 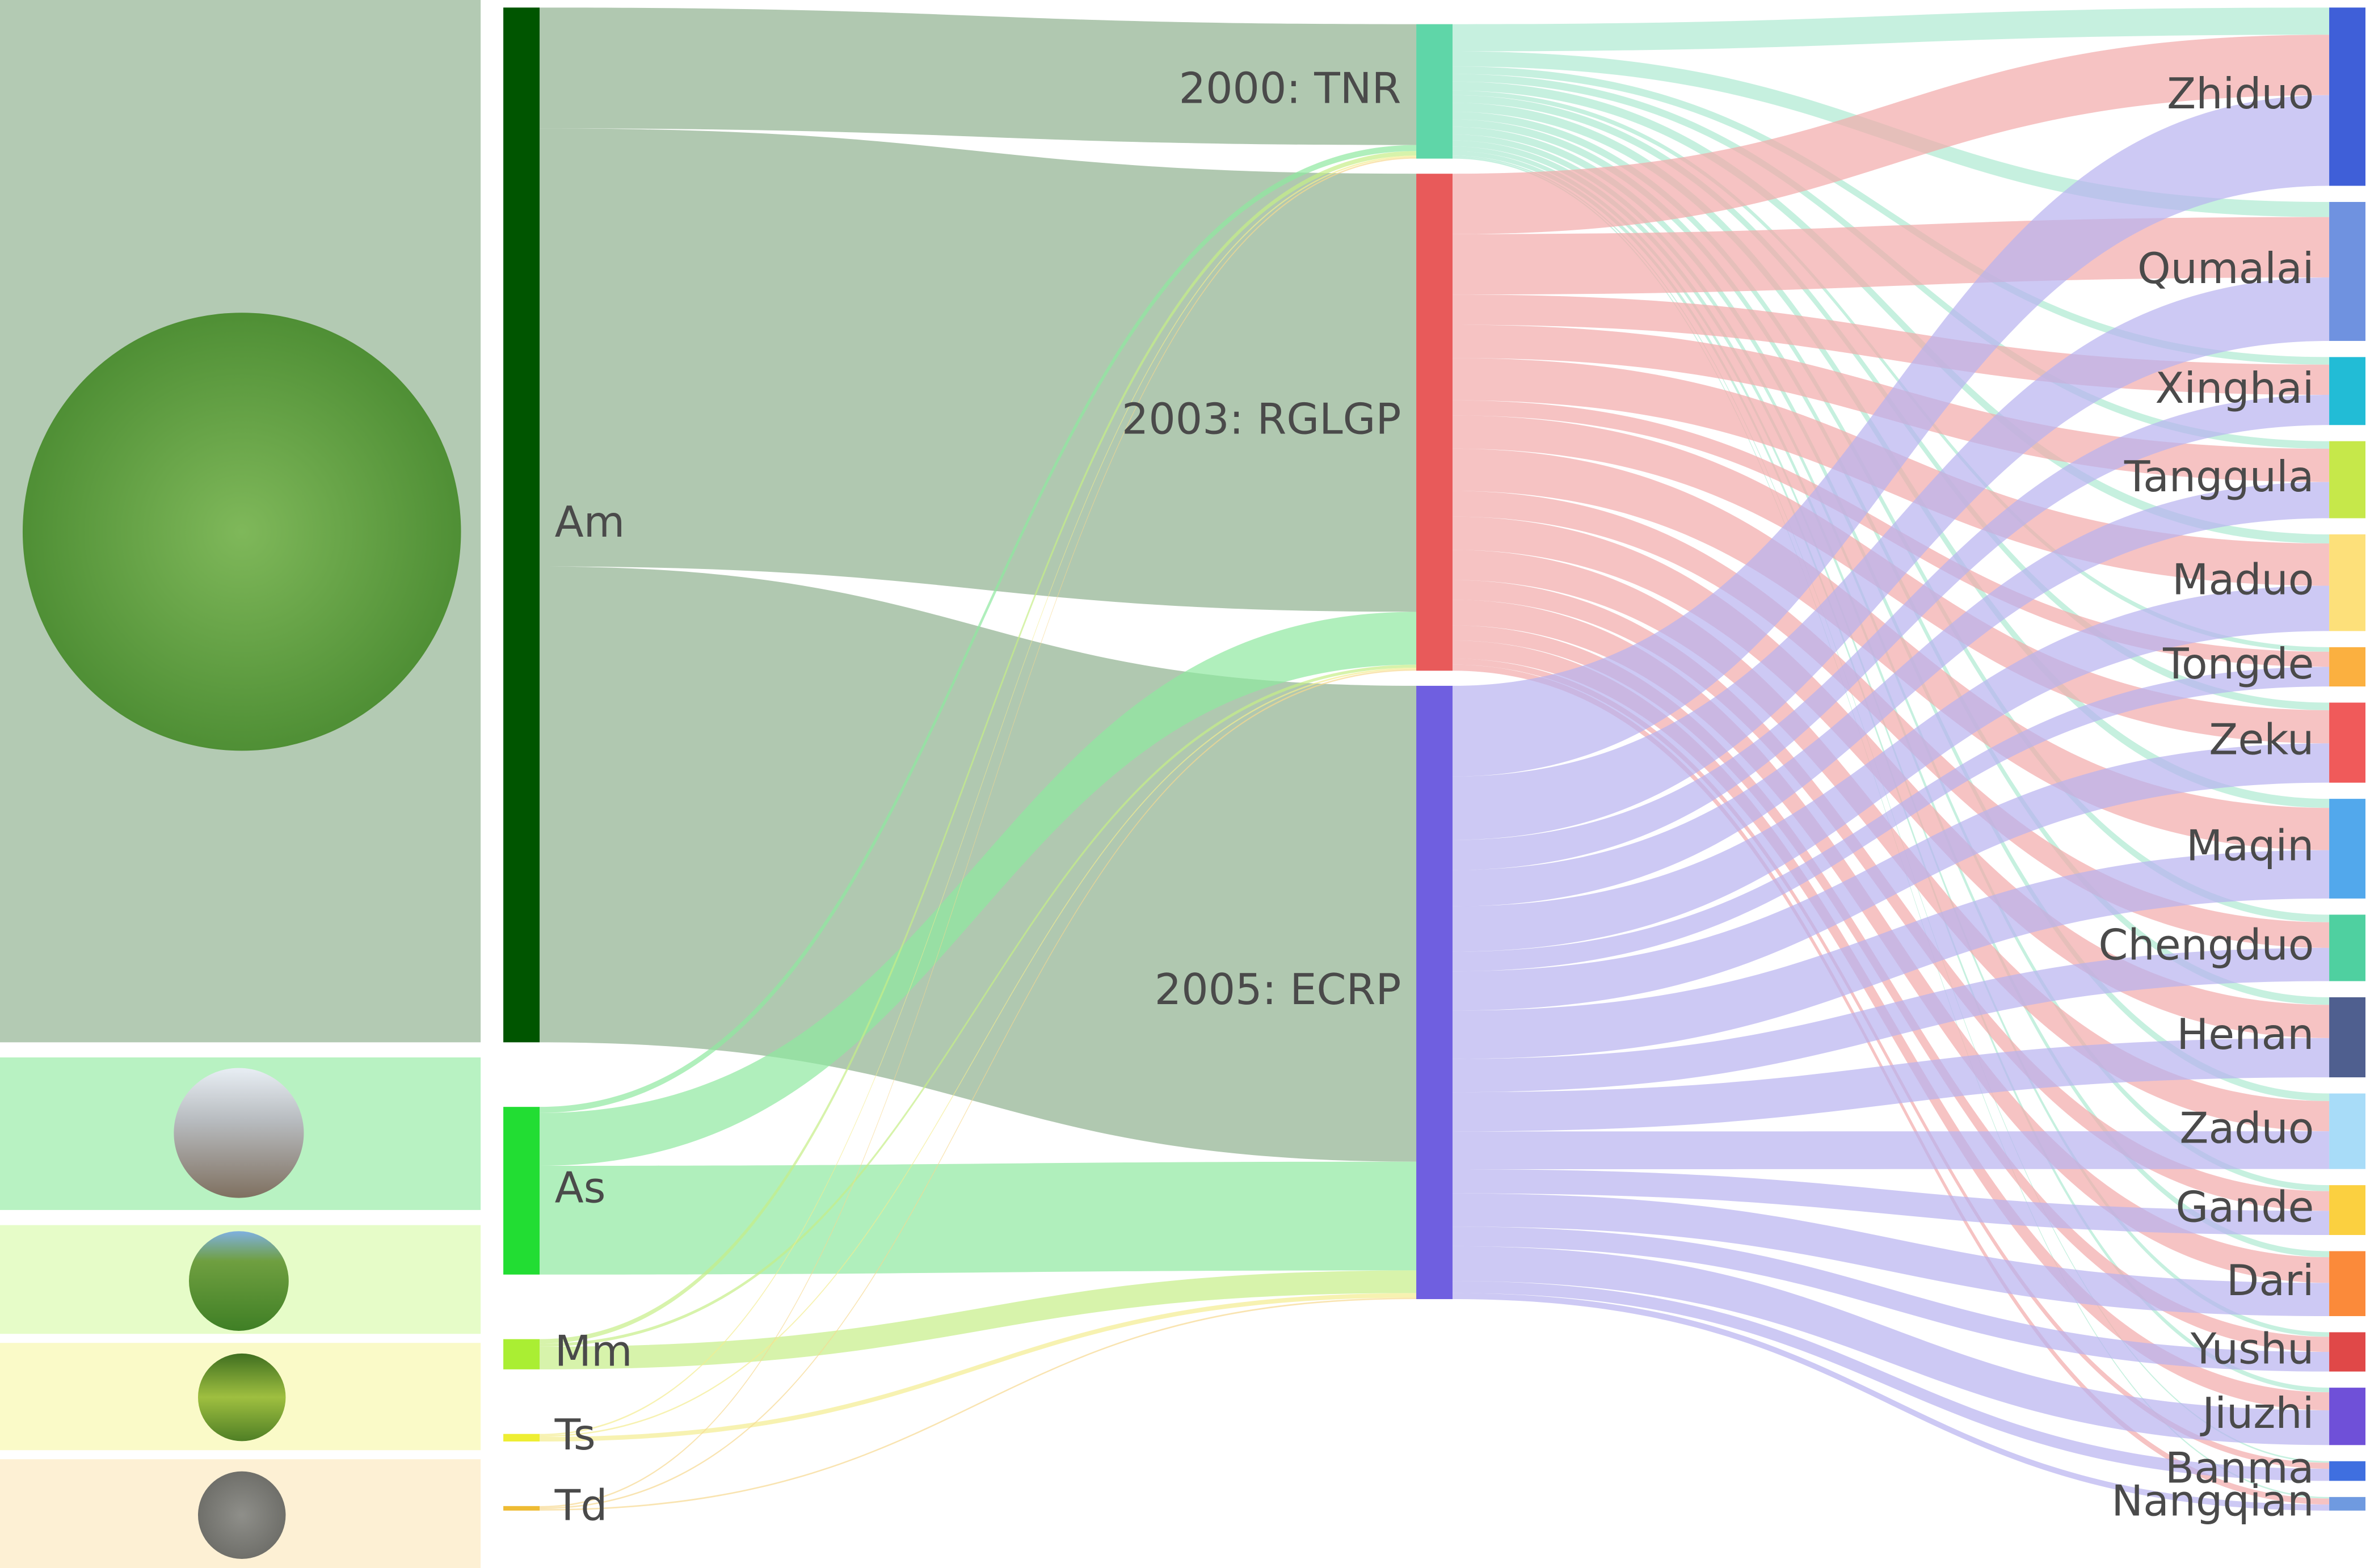 I want to click on node-label: Am, so click(x=590, y=522).